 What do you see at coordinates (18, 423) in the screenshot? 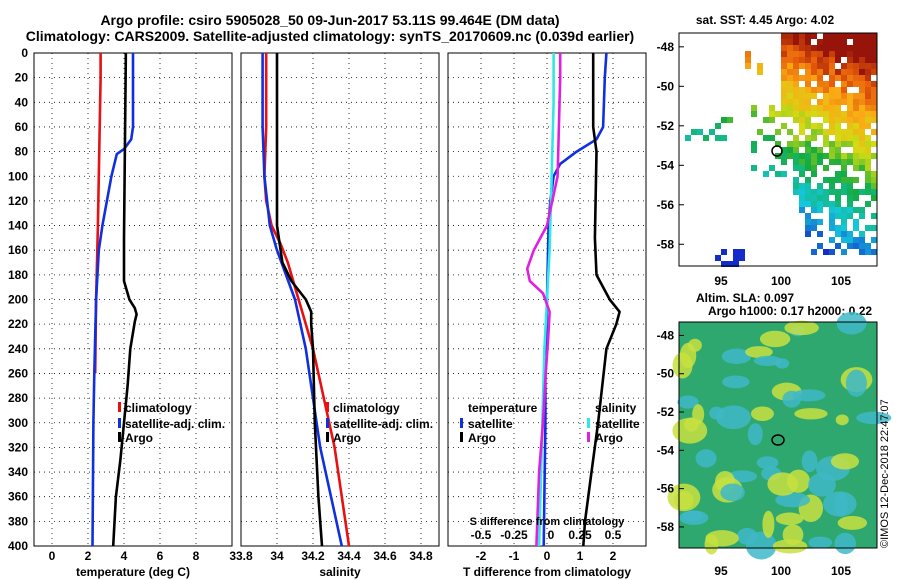
I see `depth-tick-label: 300` at bounding box center [18, 423].